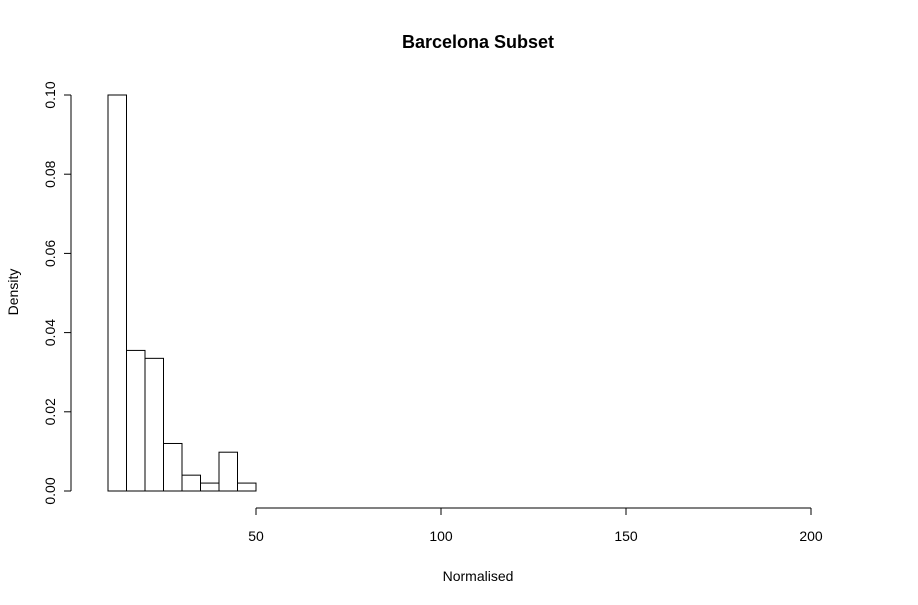 The height and width of the screenshot is (605, 918). I want to click on x-axis-title: Normalised, so click(478, 576).